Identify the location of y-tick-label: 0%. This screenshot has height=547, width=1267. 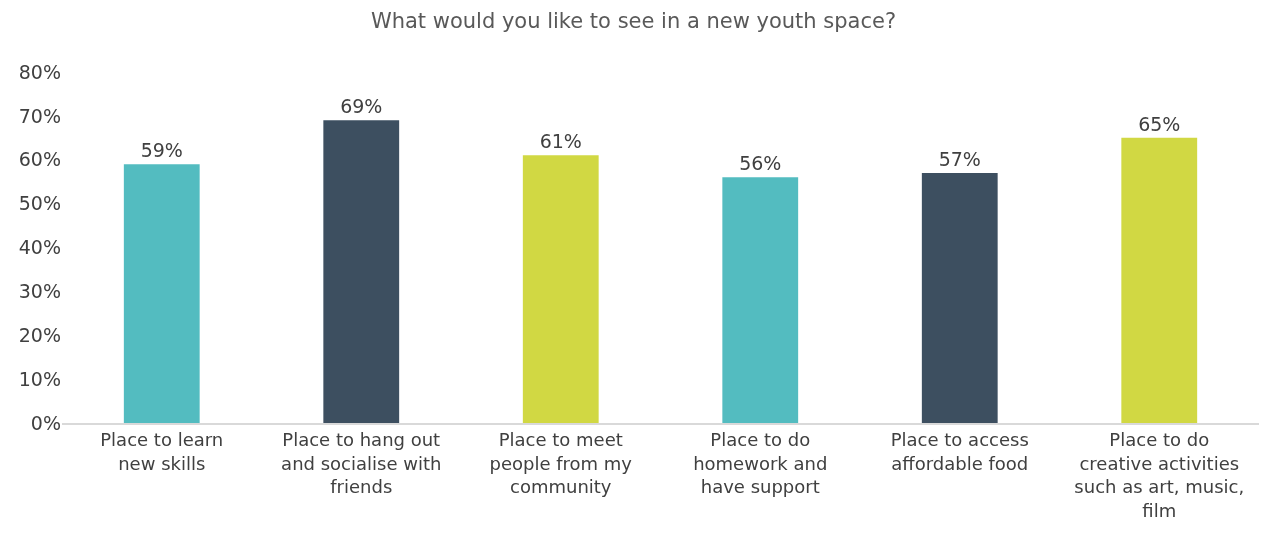
(45, 422).